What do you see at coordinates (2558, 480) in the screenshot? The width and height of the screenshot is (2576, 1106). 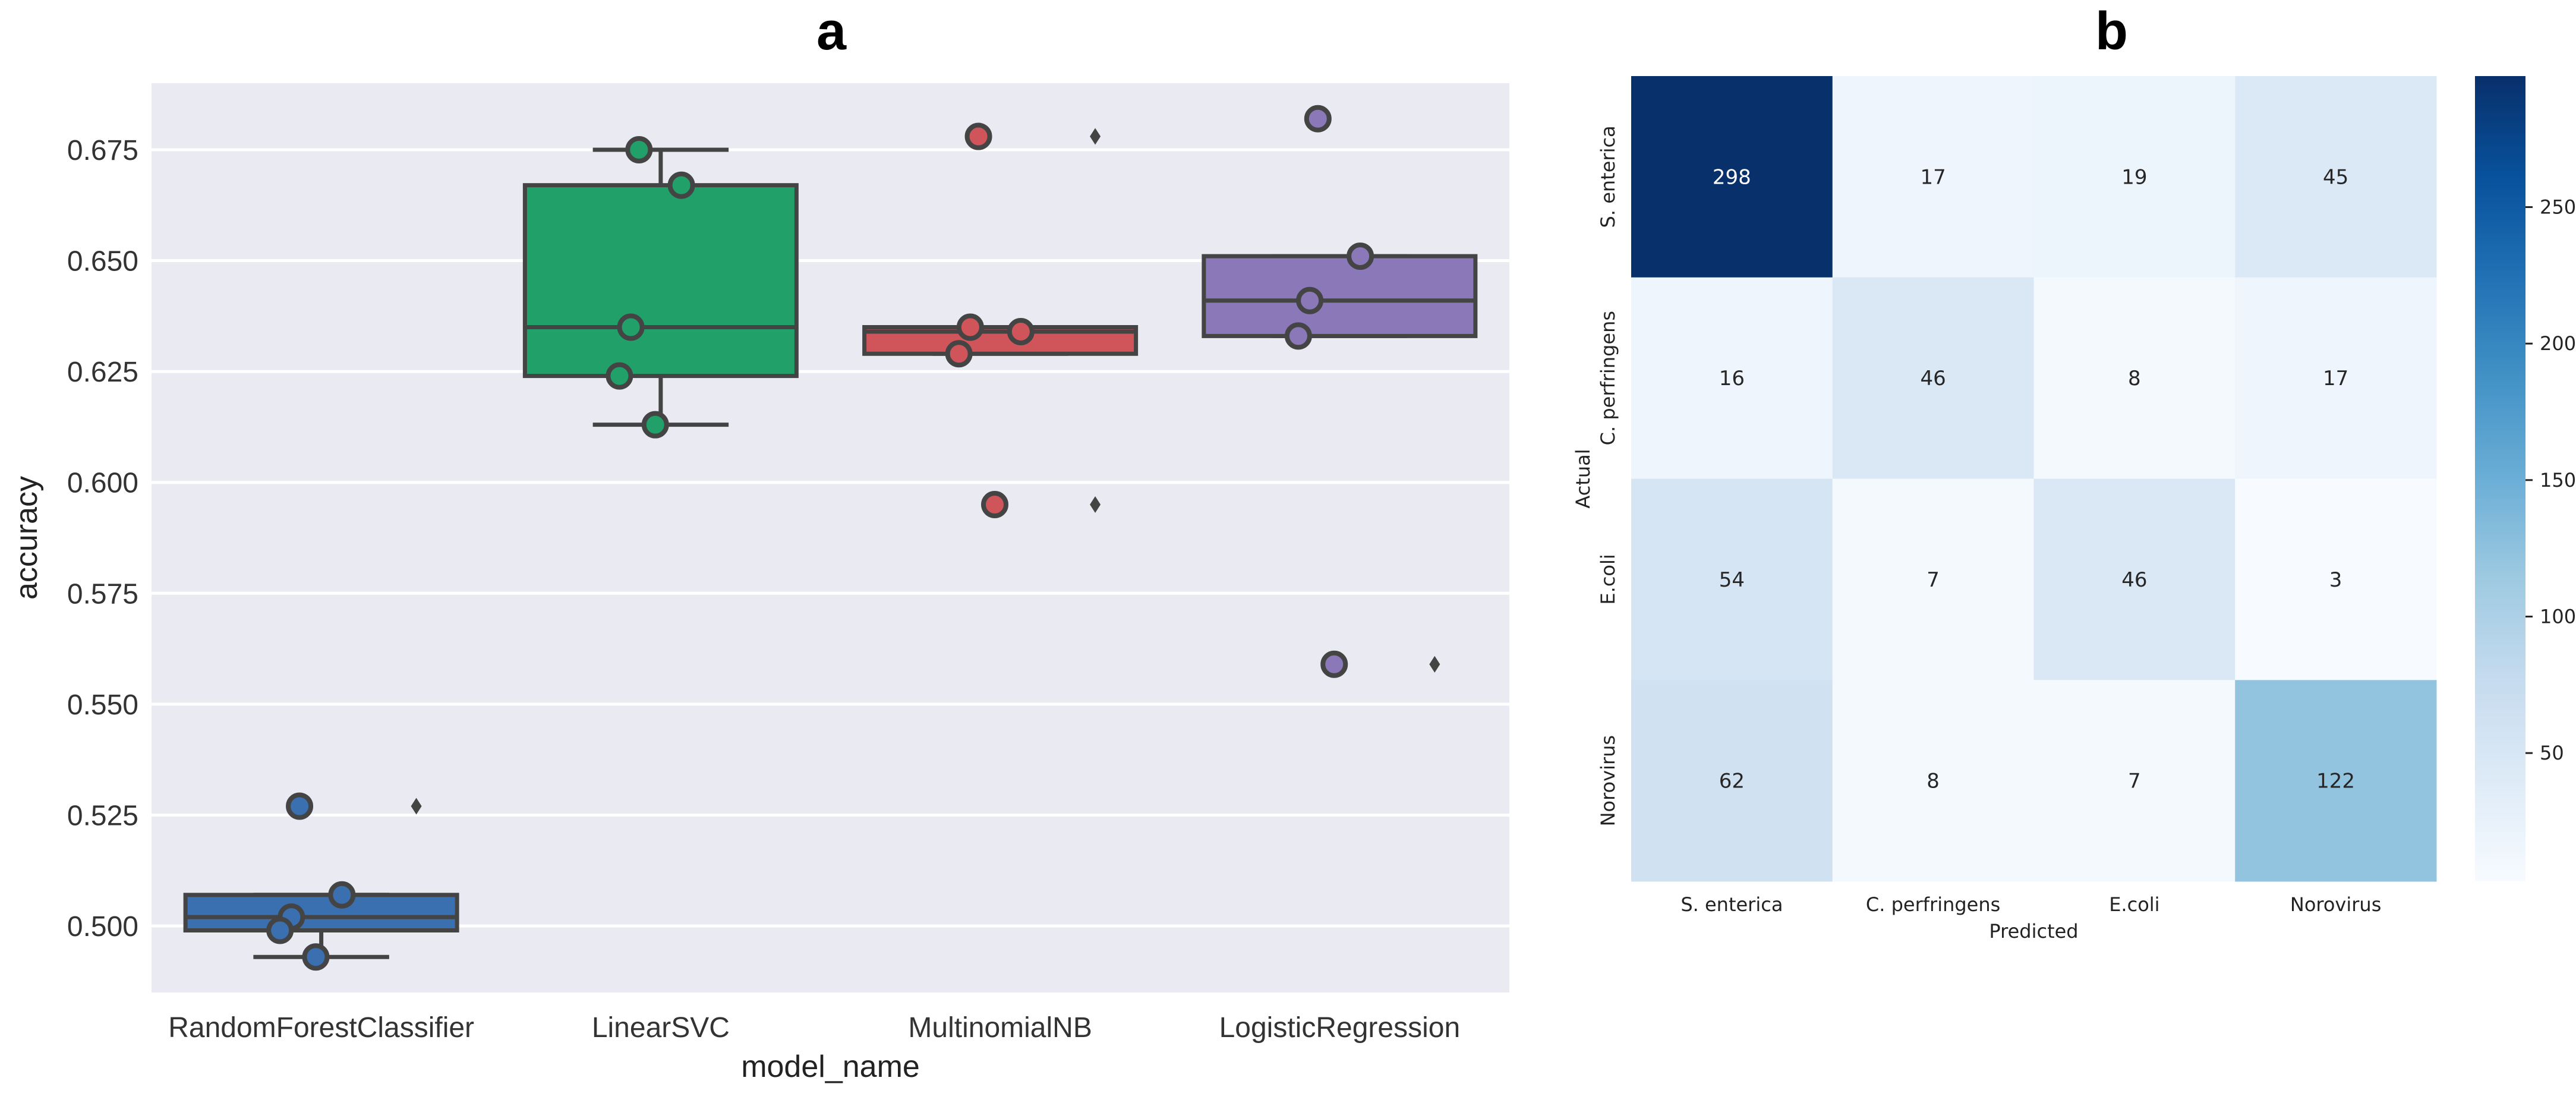 I see `colorbar-tick-label: 150` at bounding box center [2558, 480].